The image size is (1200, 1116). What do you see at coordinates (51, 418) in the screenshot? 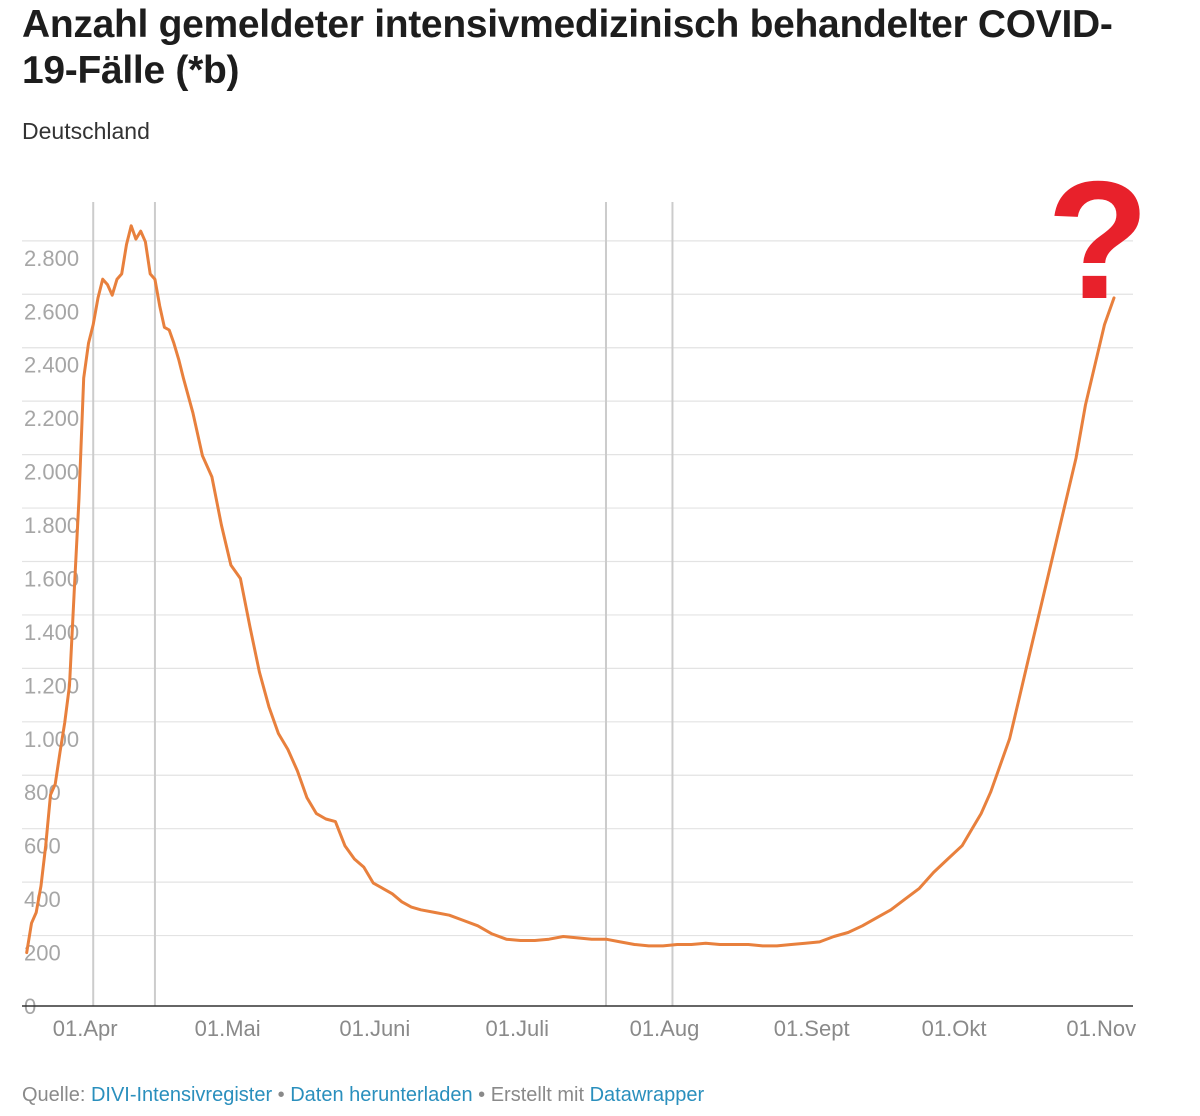
I see `y-tick-label: 2.200` at bounding box center [51, 418].